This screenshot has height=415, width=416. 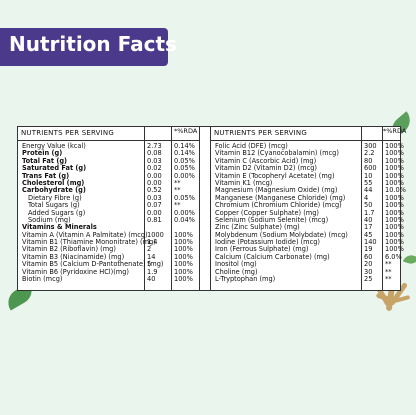 What do you see at coordinates (272, 219) in the screenshot?
I see `nutrient-name: Selenium (Sodium Selenite) (mcg)` at bounding box center [272, 219].